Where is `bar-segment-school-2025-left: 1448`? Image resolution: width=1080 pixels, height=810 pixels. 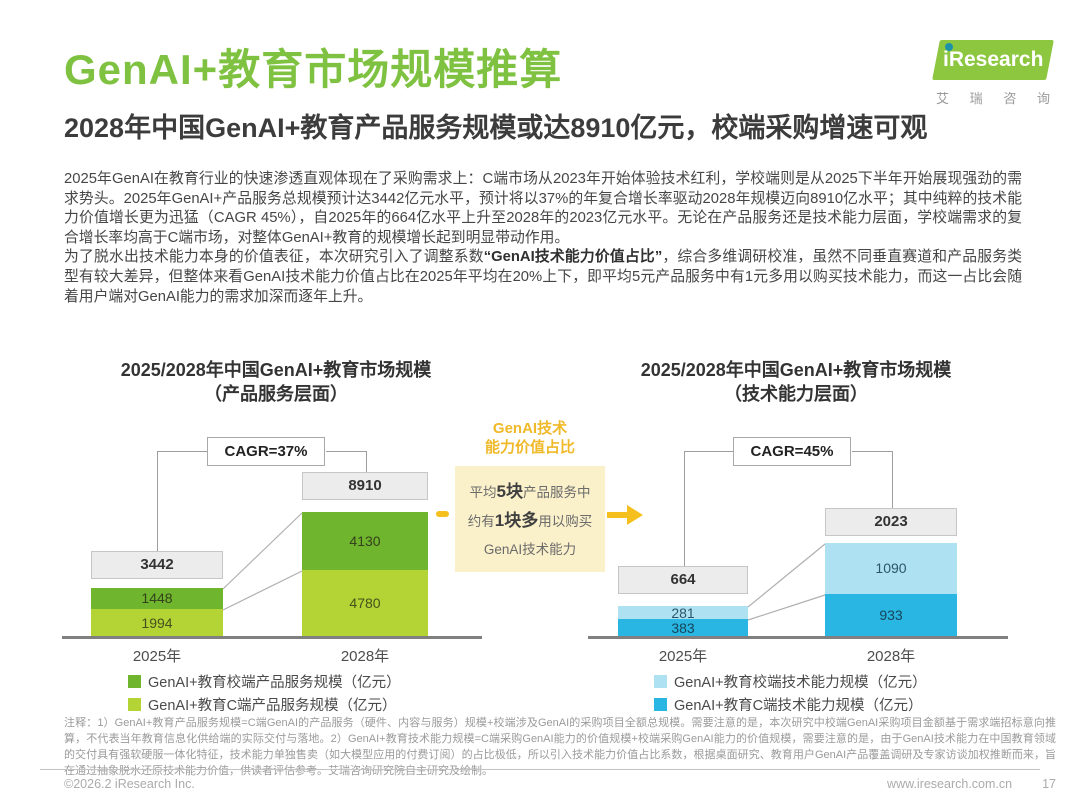
bar-segment-school-2025-left: 1448 is located at coordinates (157, 598).